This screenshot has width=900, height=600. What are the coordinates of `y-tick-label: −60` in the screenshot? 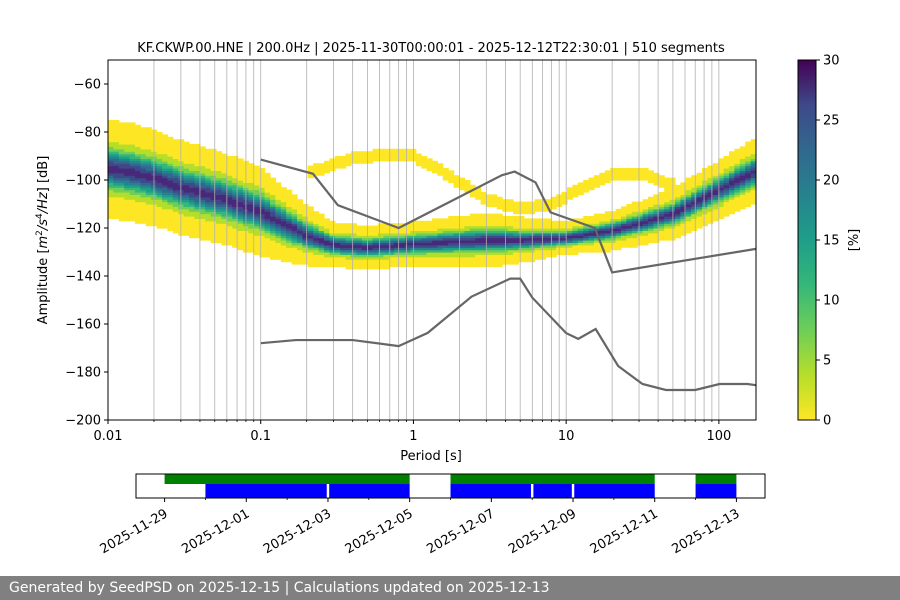 It's located at (87, 85).